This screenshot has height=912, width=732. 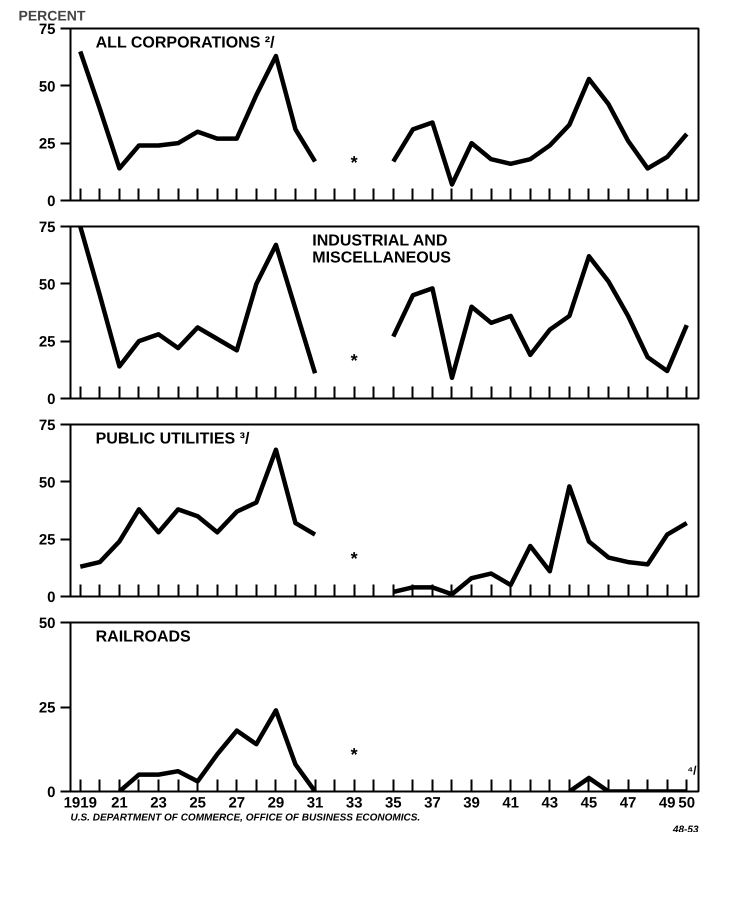 What do you see at coordinates (315, 803) in the screenshot?
I see `x-tick-label: 31` at bounding box center [315, 803].